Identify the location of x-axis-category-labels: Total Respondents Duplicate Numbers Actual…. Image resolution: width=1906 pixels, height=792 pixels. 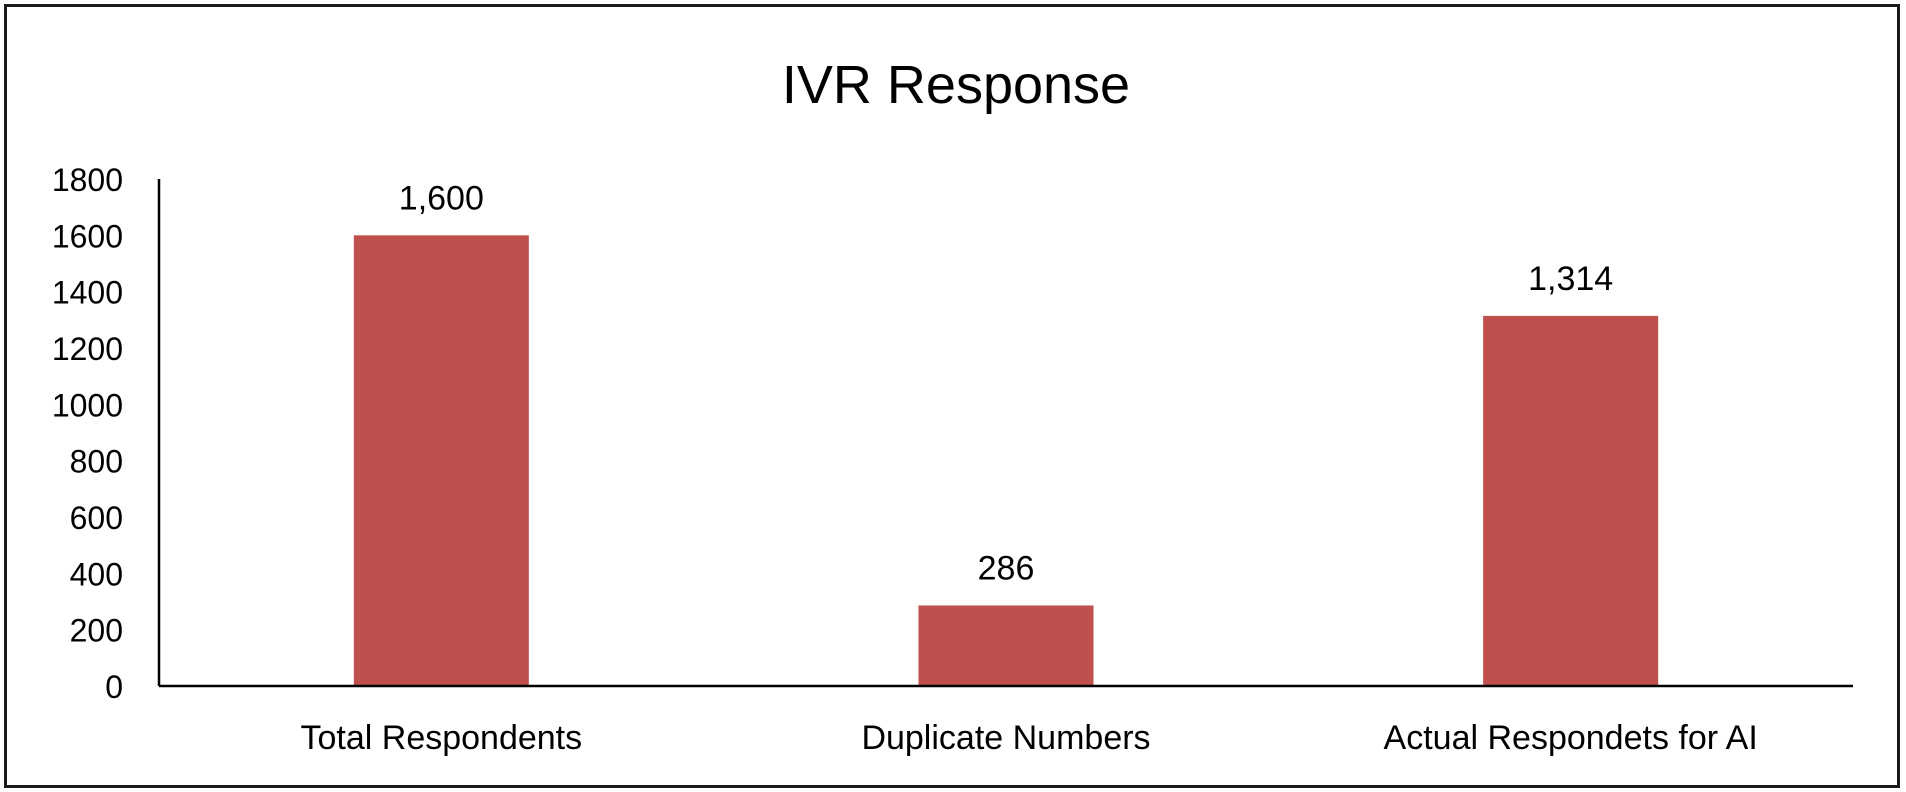
(1029, 738).